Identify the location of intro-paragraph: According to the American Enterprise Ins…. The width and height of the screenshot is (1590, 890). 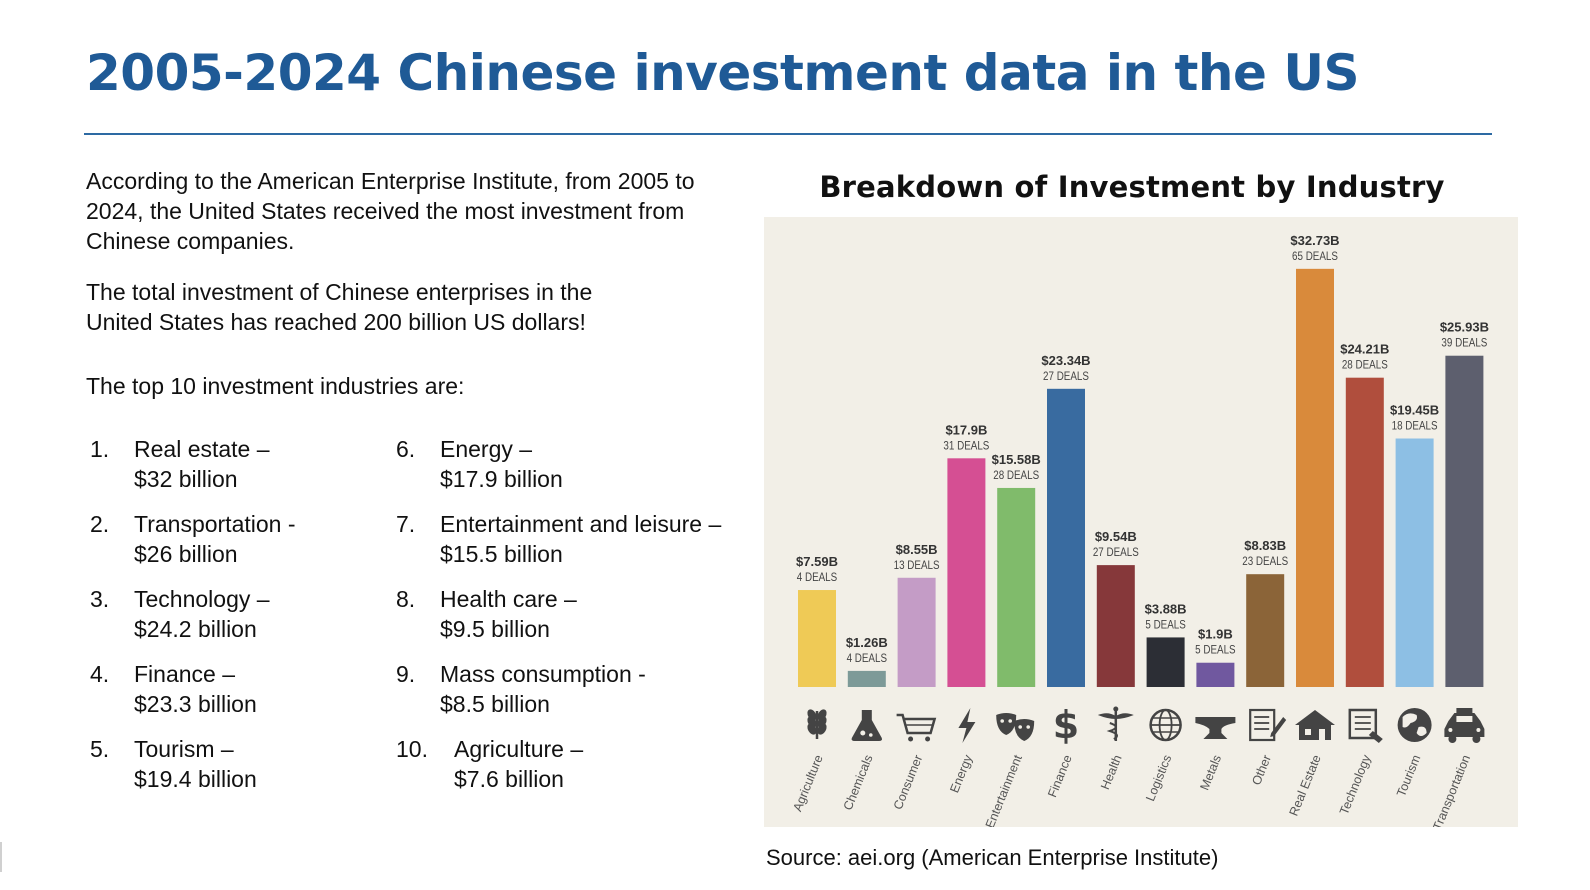
(390, 211).